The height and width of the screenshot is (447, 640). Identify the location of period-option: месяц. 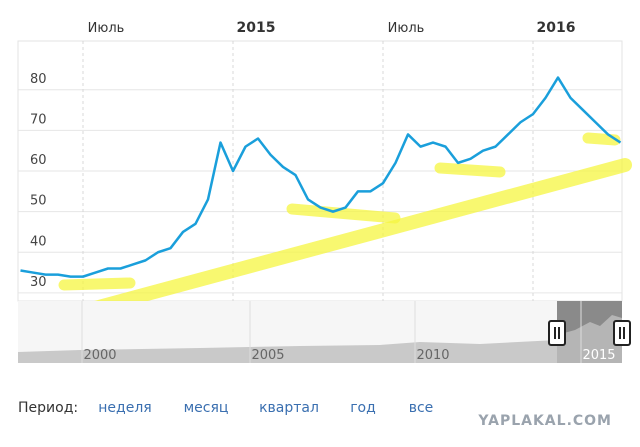
(206, 408).